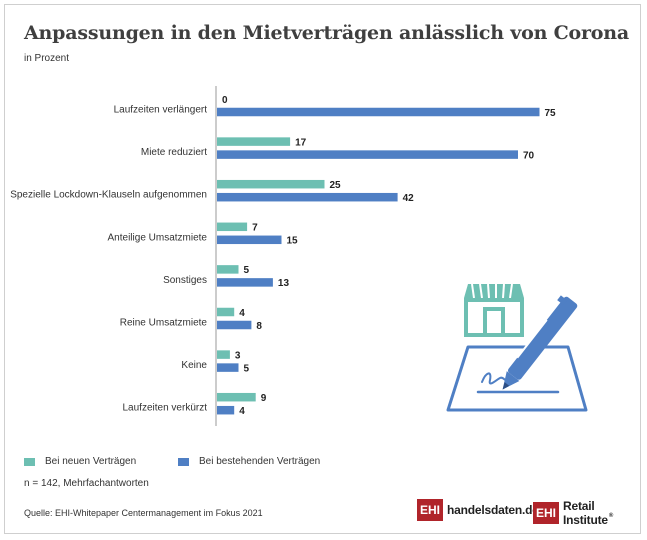 This screenshot has height=540, width=647. I want to click on ehi-retail-institute-logo: EHI Retail Institute®, so click(590, 513).